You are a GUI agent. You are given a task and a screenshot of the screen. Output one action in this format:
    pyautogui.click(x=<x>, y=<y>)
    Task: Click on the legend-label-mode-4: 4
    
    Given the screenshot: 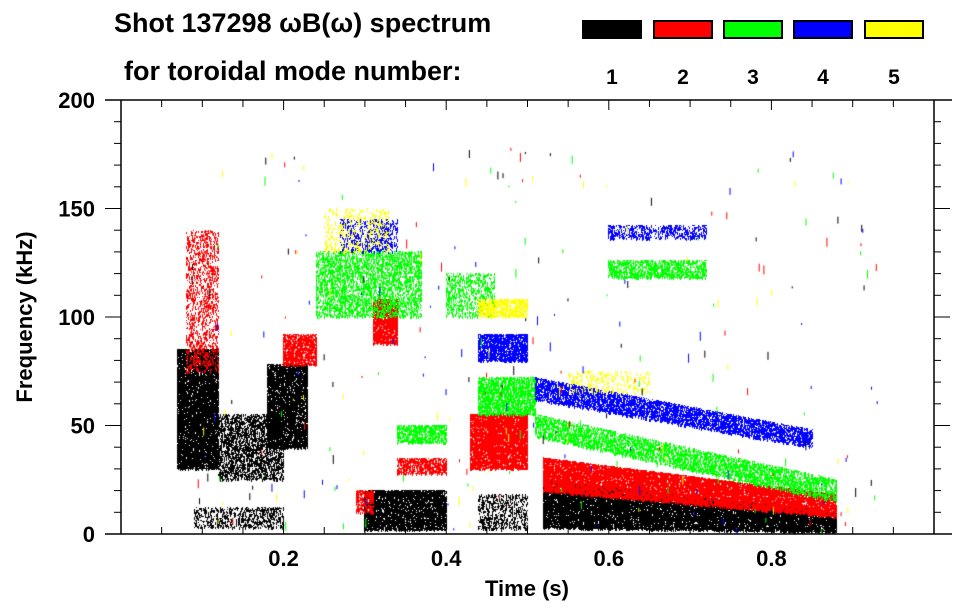 What is the action you would take?
    pyautogui.click(x=823, y=77)
    